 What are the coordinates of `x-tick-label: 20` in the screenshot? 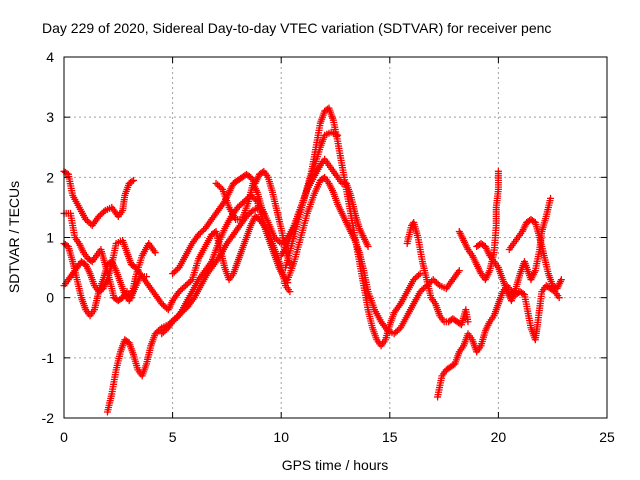 It's located at (499, 437).